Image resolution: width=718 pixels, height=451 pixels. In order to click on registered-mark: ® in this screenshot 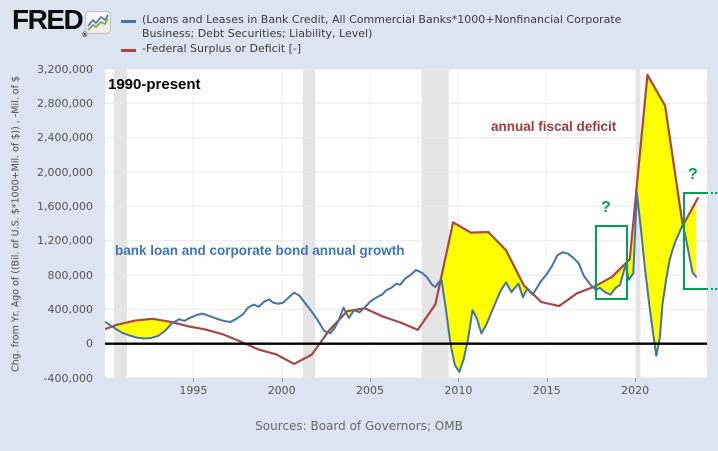, I will do `click(85, 35)`.